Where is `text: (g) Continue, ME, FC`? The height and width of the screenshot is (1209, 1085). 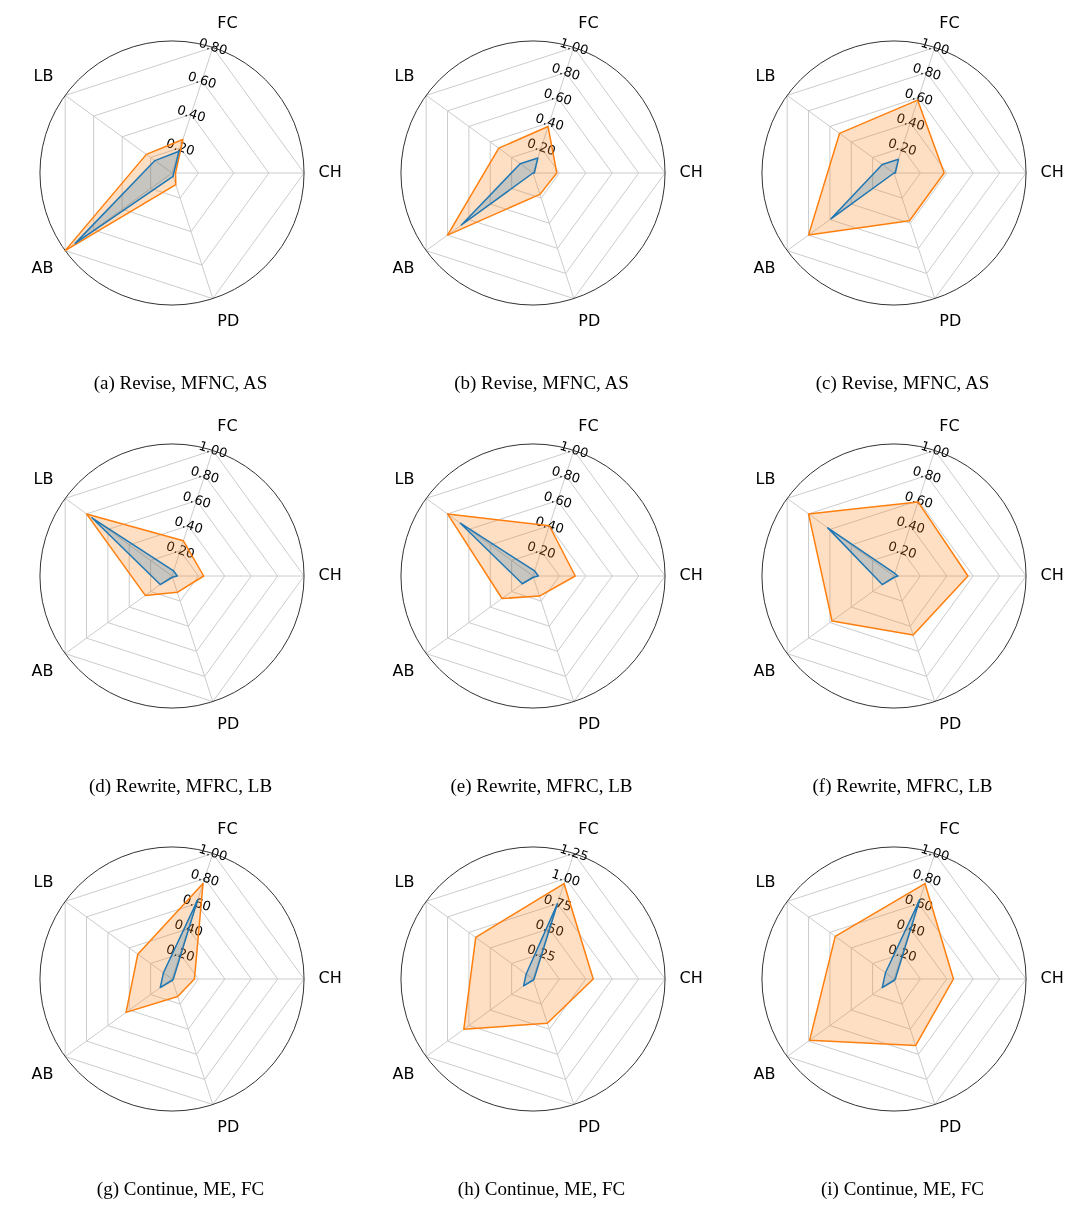
text: (g) Continue, ME, FC is located at coordinates (180, 1188).